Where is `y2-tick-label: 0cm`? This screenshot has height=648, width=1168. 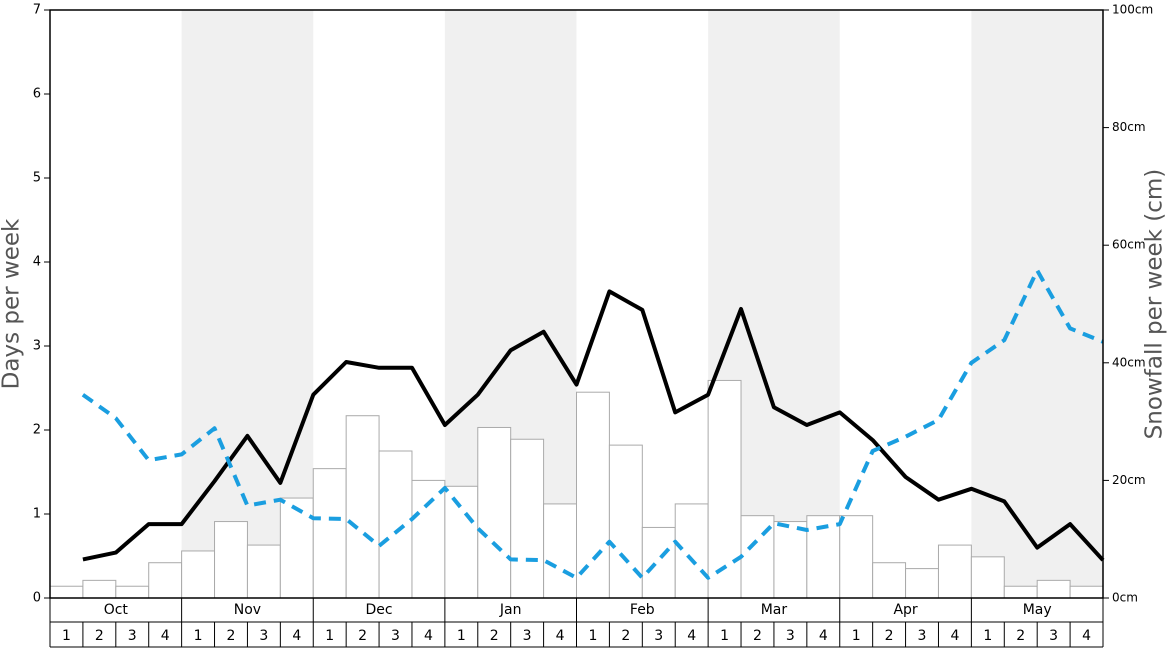
y2-tick-label: 0cm is located at coordinates (1125, 598).